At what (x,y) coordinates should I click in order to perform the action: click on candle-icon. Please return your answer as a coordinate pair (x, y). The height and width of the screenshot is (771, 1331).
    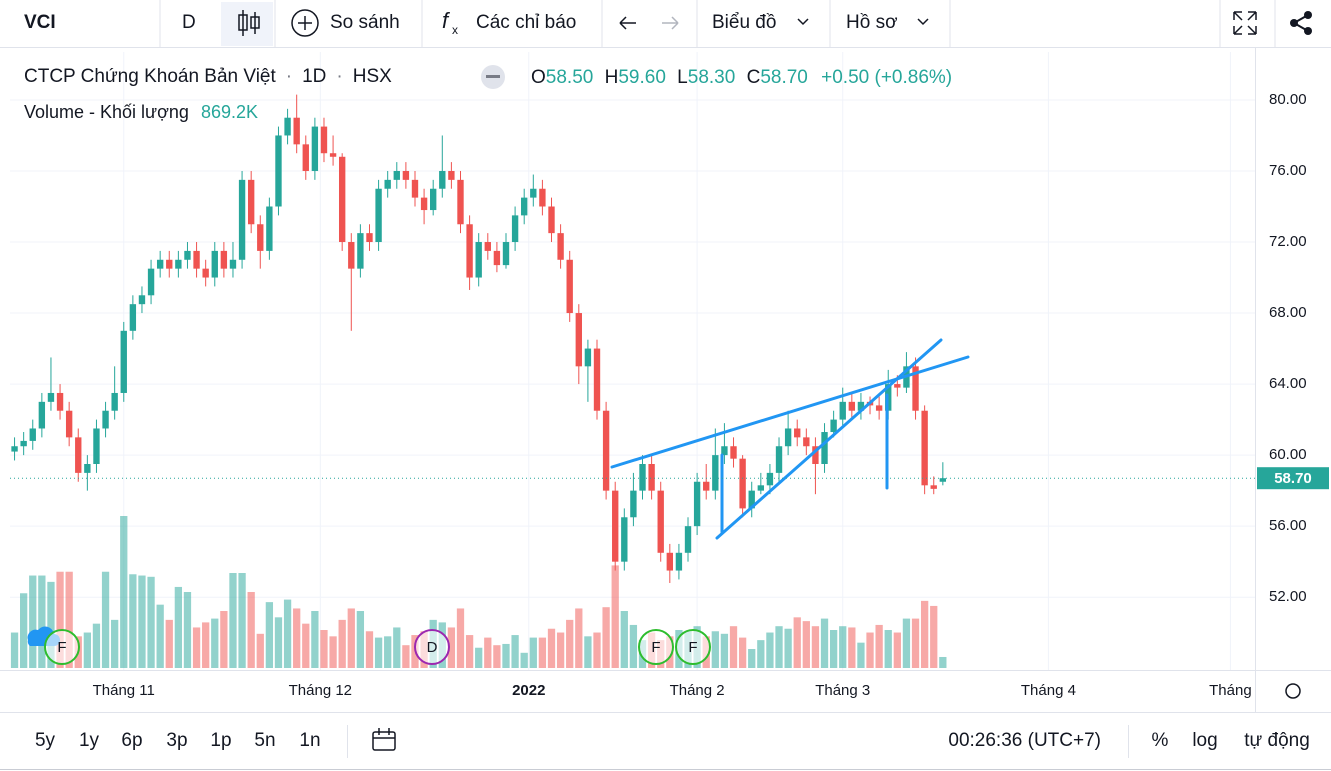
    Looking at the image, I should click on (249, 23).